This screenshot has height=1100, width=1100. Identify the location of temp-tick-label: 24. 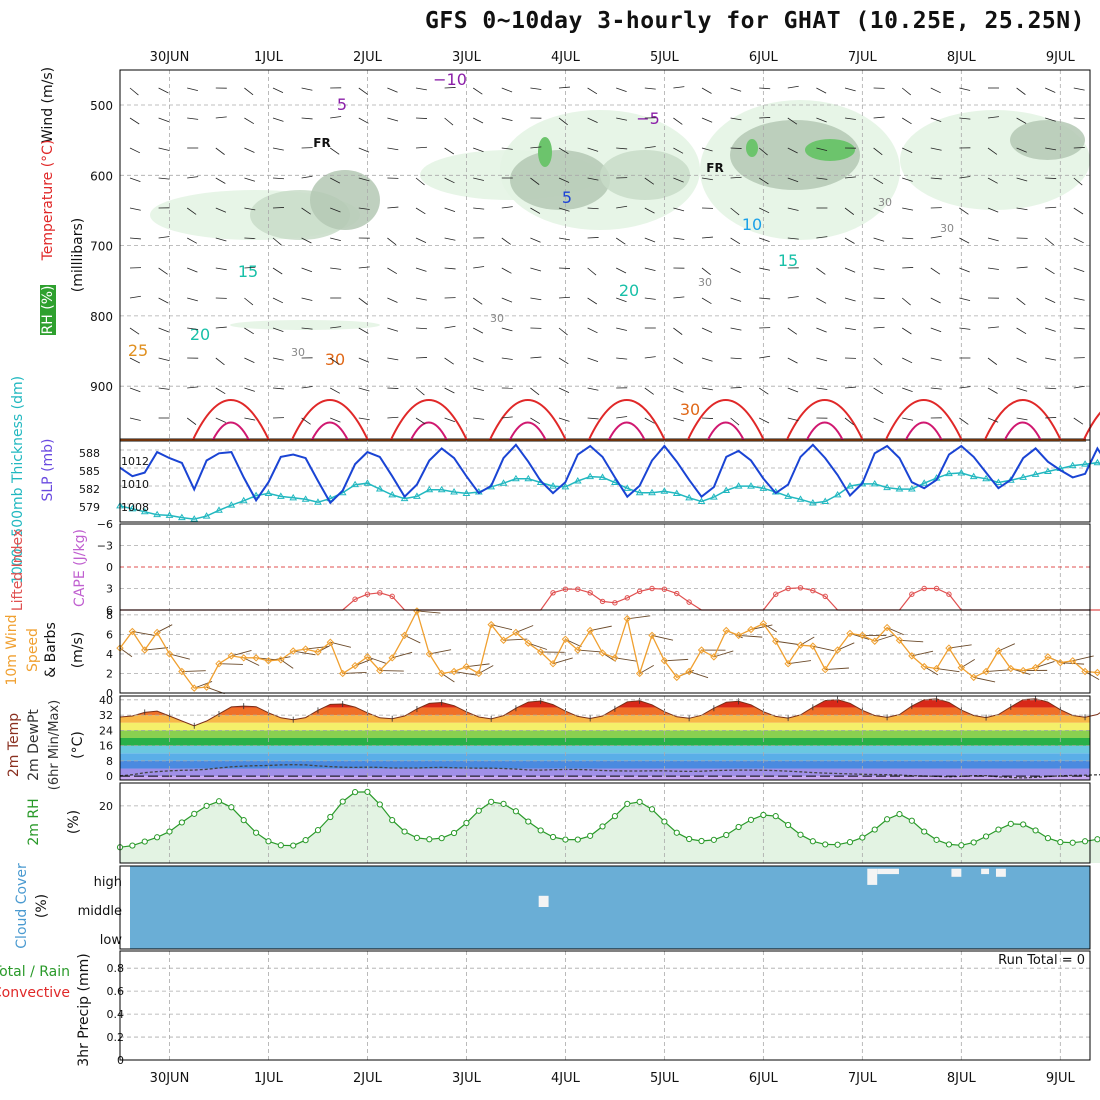
(106, 730).